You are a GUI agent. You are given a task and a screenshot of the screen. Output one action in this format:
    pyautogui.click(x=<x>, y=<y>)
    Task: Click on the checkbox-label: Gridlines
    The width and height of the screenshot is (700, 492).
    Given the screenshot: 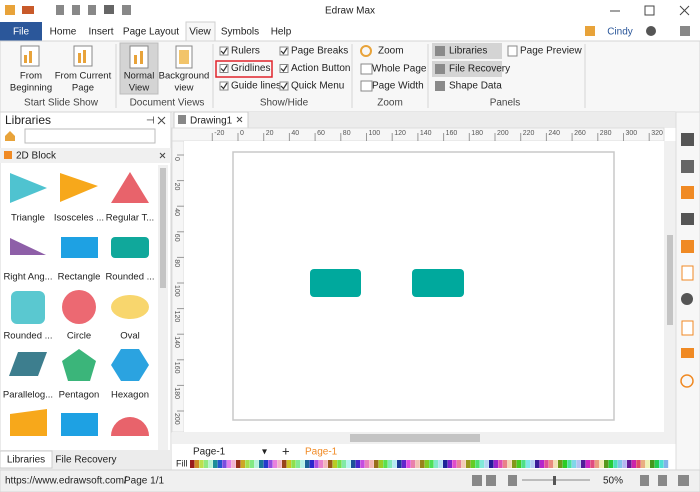 What is the action you would take?
    pyautogui.click(x=250, y=68)
    